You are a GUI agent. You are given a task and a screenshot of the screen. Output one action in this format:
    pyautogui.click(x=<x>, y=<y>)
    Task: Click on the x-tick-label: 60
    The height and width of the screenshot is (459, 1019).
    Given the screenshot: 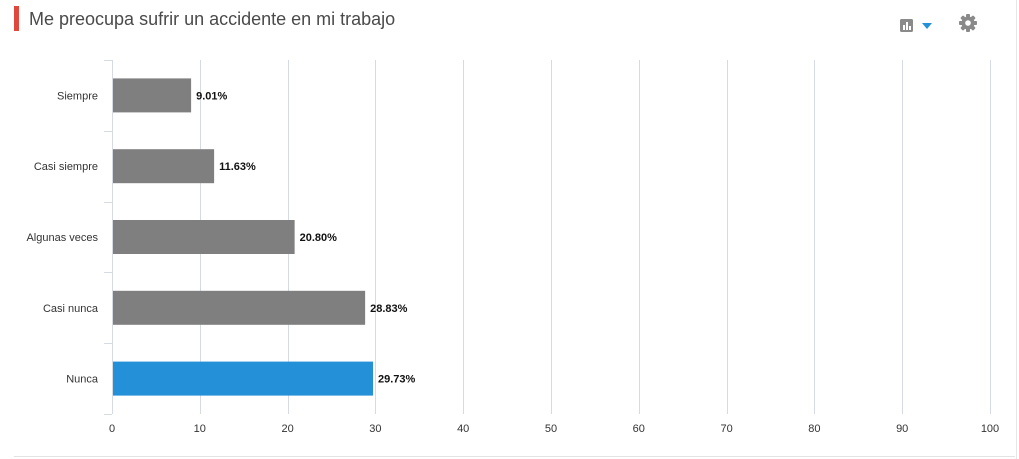 What is the action you would take?
    pyautogui.click(x=639, y=429)
    